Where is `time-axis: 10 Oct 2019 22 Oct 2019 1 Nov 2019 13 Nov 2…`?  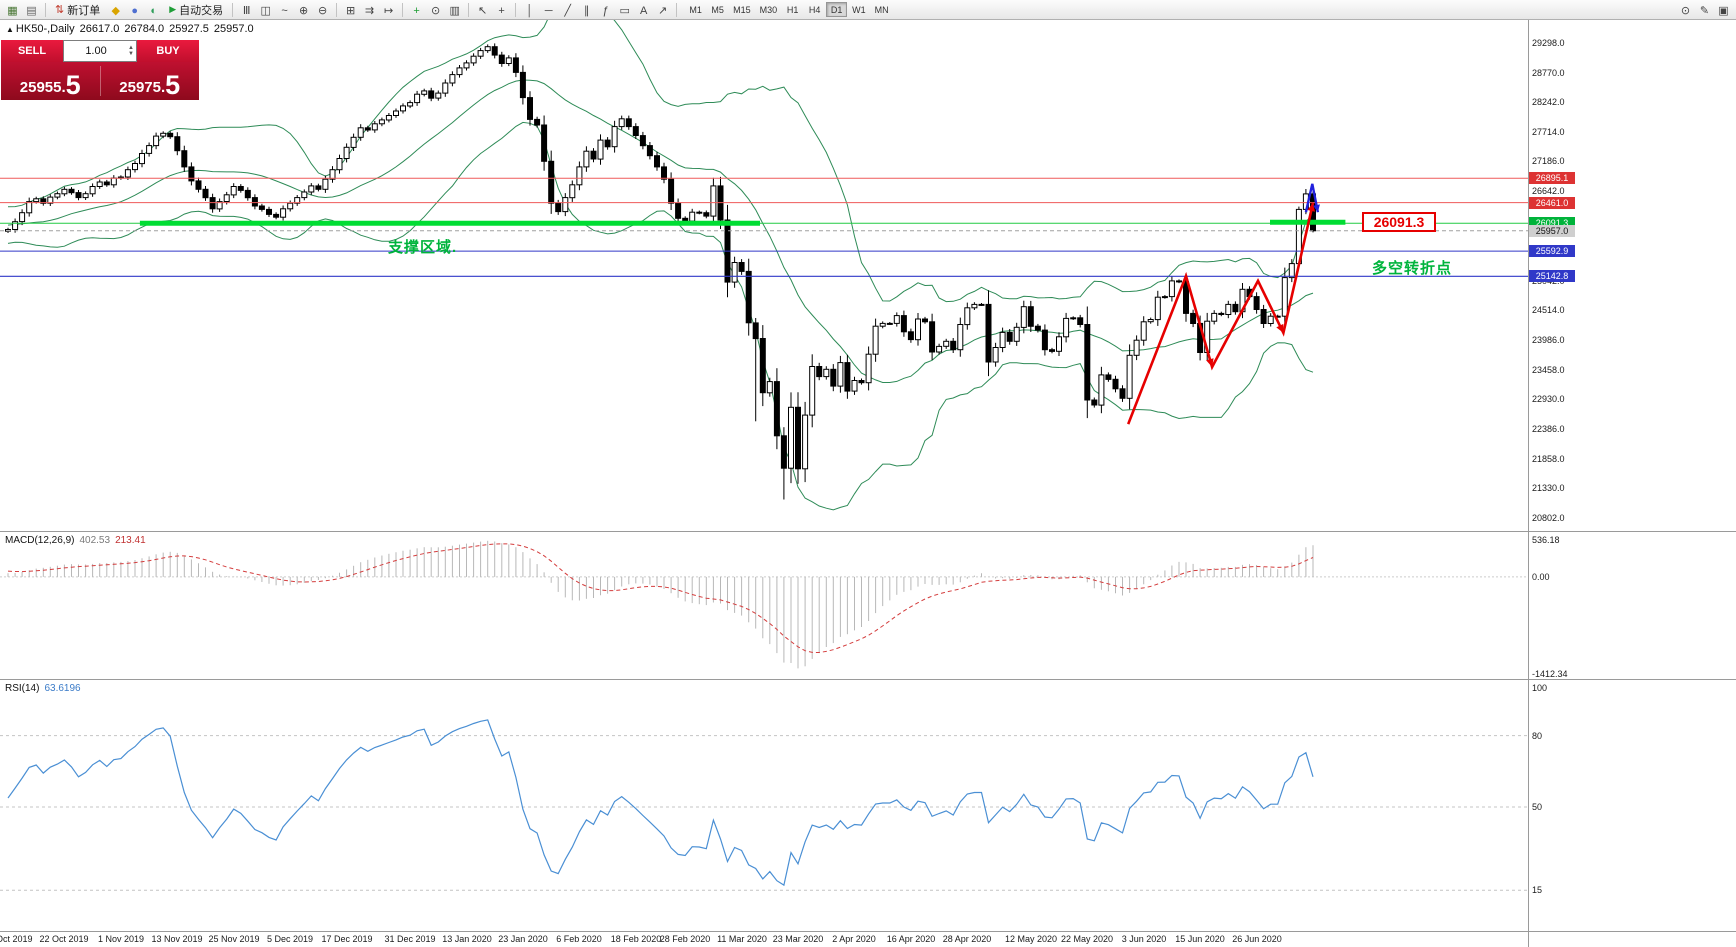 time-axis: 10 Oct 2019 22 Oct 2019 1 Nov 2019 13 Nov 2… is located at coordinates (868, 939).